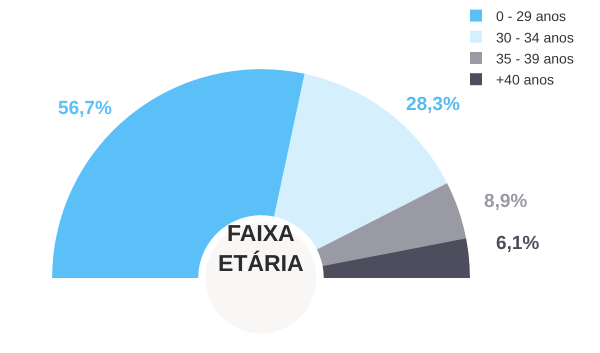 This screenshot has width=600, height=353. I want to click on data-label: 6,1%, so click(518, 243).